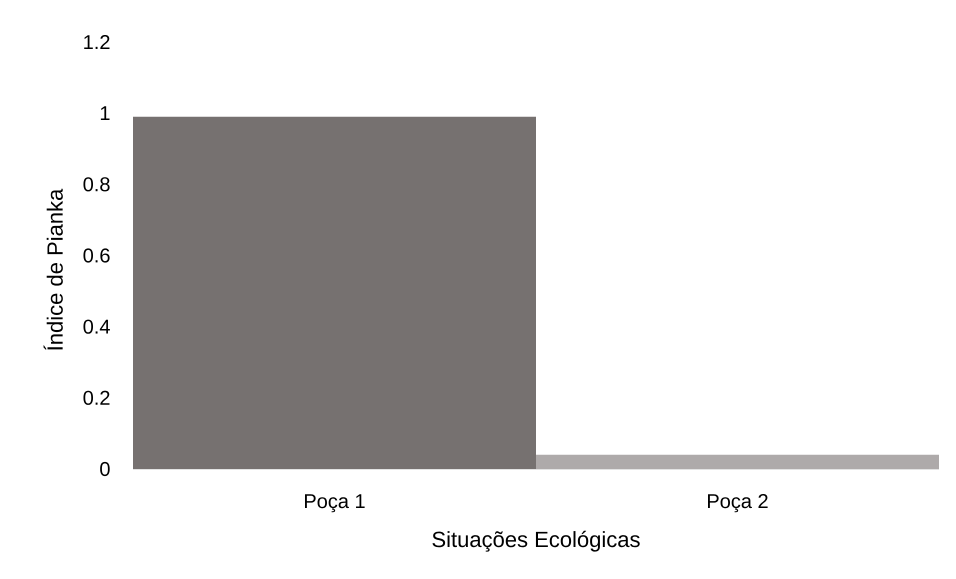  Describe the element at coordinates (97, 42) in the screenshot. I see `y-tick-label: 1.2` at that location.